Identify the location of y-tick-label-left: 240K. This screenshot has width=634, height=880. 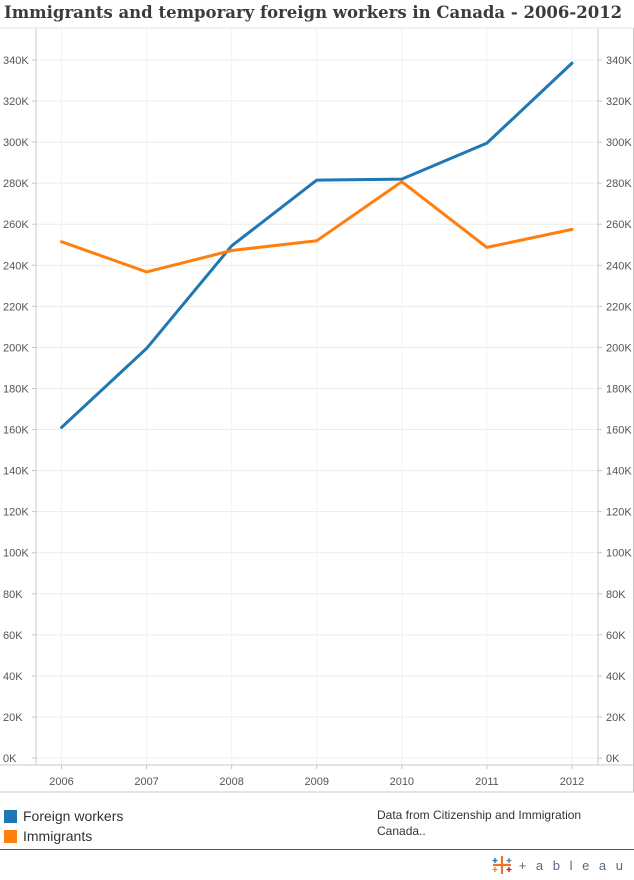
(16, 266).